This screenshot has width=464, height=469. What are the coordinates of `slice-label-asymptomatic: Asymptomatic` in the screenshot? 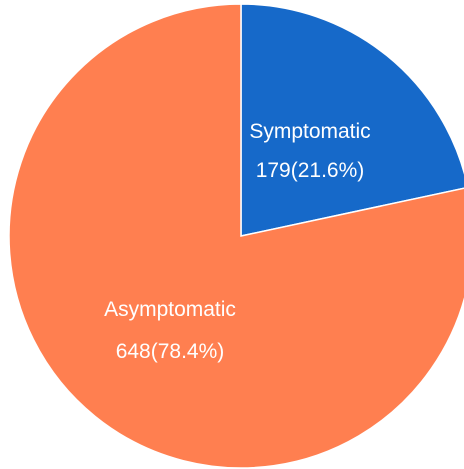 It's located at (170, 309).